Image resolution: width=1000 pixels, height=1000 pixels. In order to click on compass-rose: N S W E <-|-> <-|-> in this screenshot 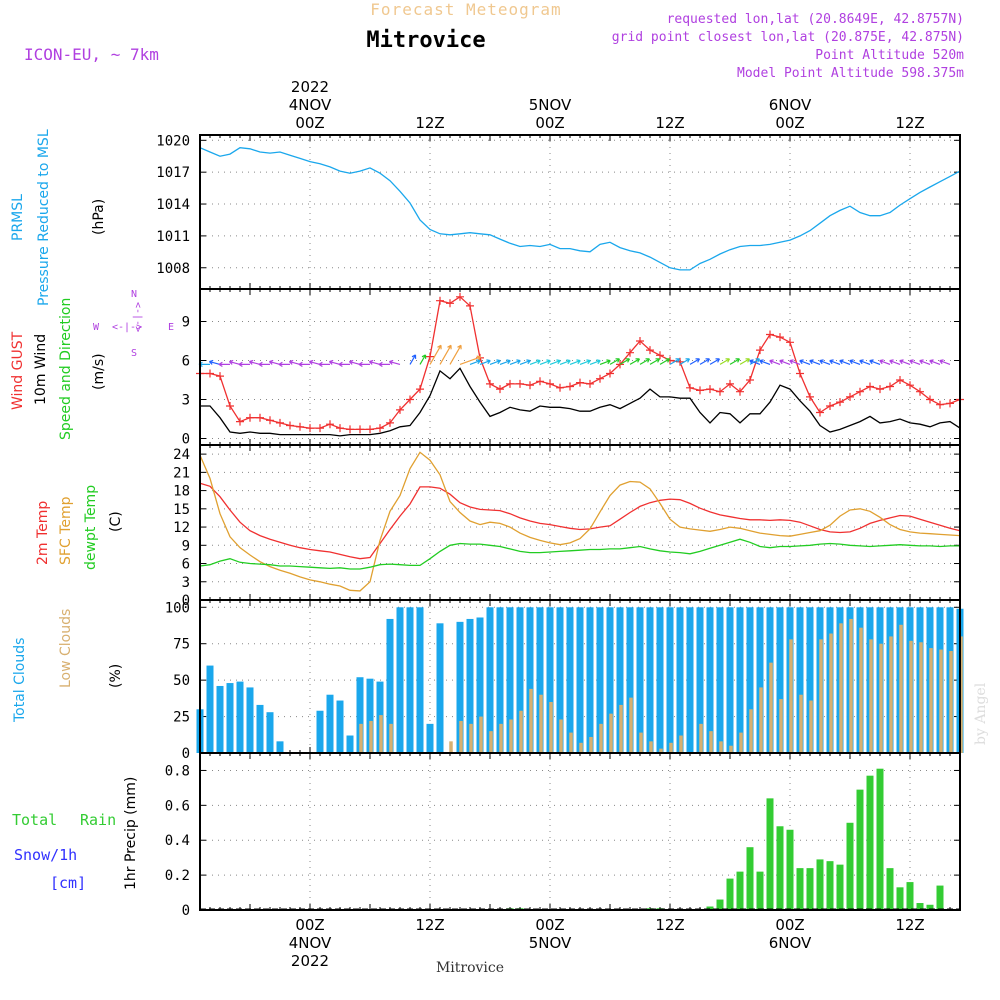, I will do `click(133, 324)`.